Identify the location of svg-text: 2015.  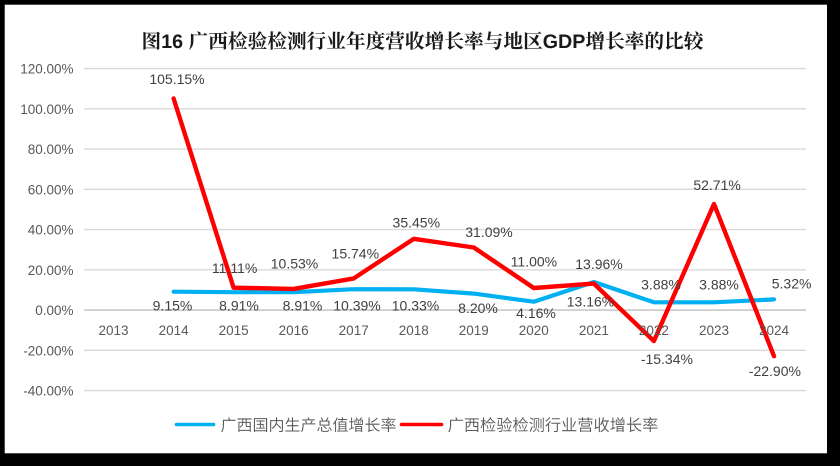
(234, 330).